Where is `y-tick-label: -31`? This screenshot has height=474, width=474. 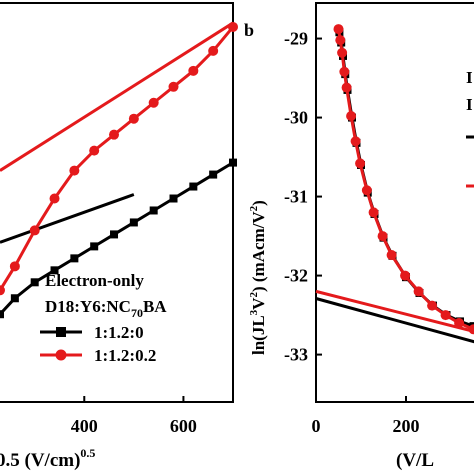
y-tick-label: -31 is located at coordinates (296, 197).